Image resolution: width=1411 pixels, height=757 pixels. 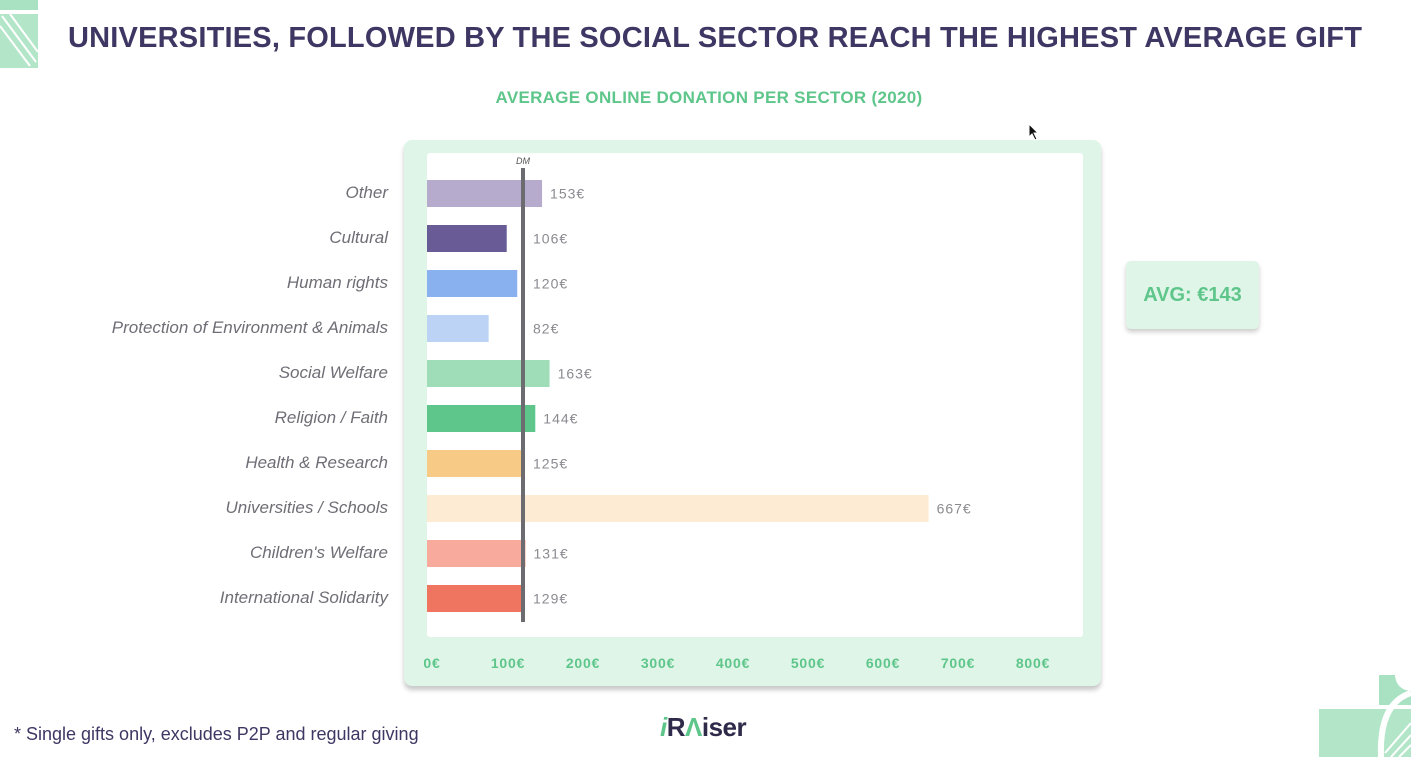 I want to click on value-label: 106€, so click(x=550, y=239).